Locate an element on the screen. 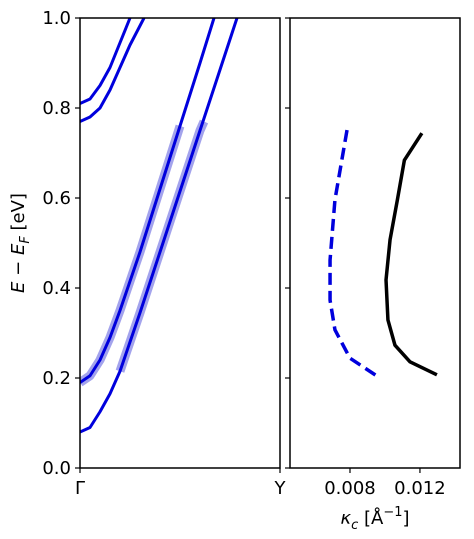 Image resolution: width=474 pixels, height=539 pixels. x-label-unit: [Å is located at coordinates (371, 518).